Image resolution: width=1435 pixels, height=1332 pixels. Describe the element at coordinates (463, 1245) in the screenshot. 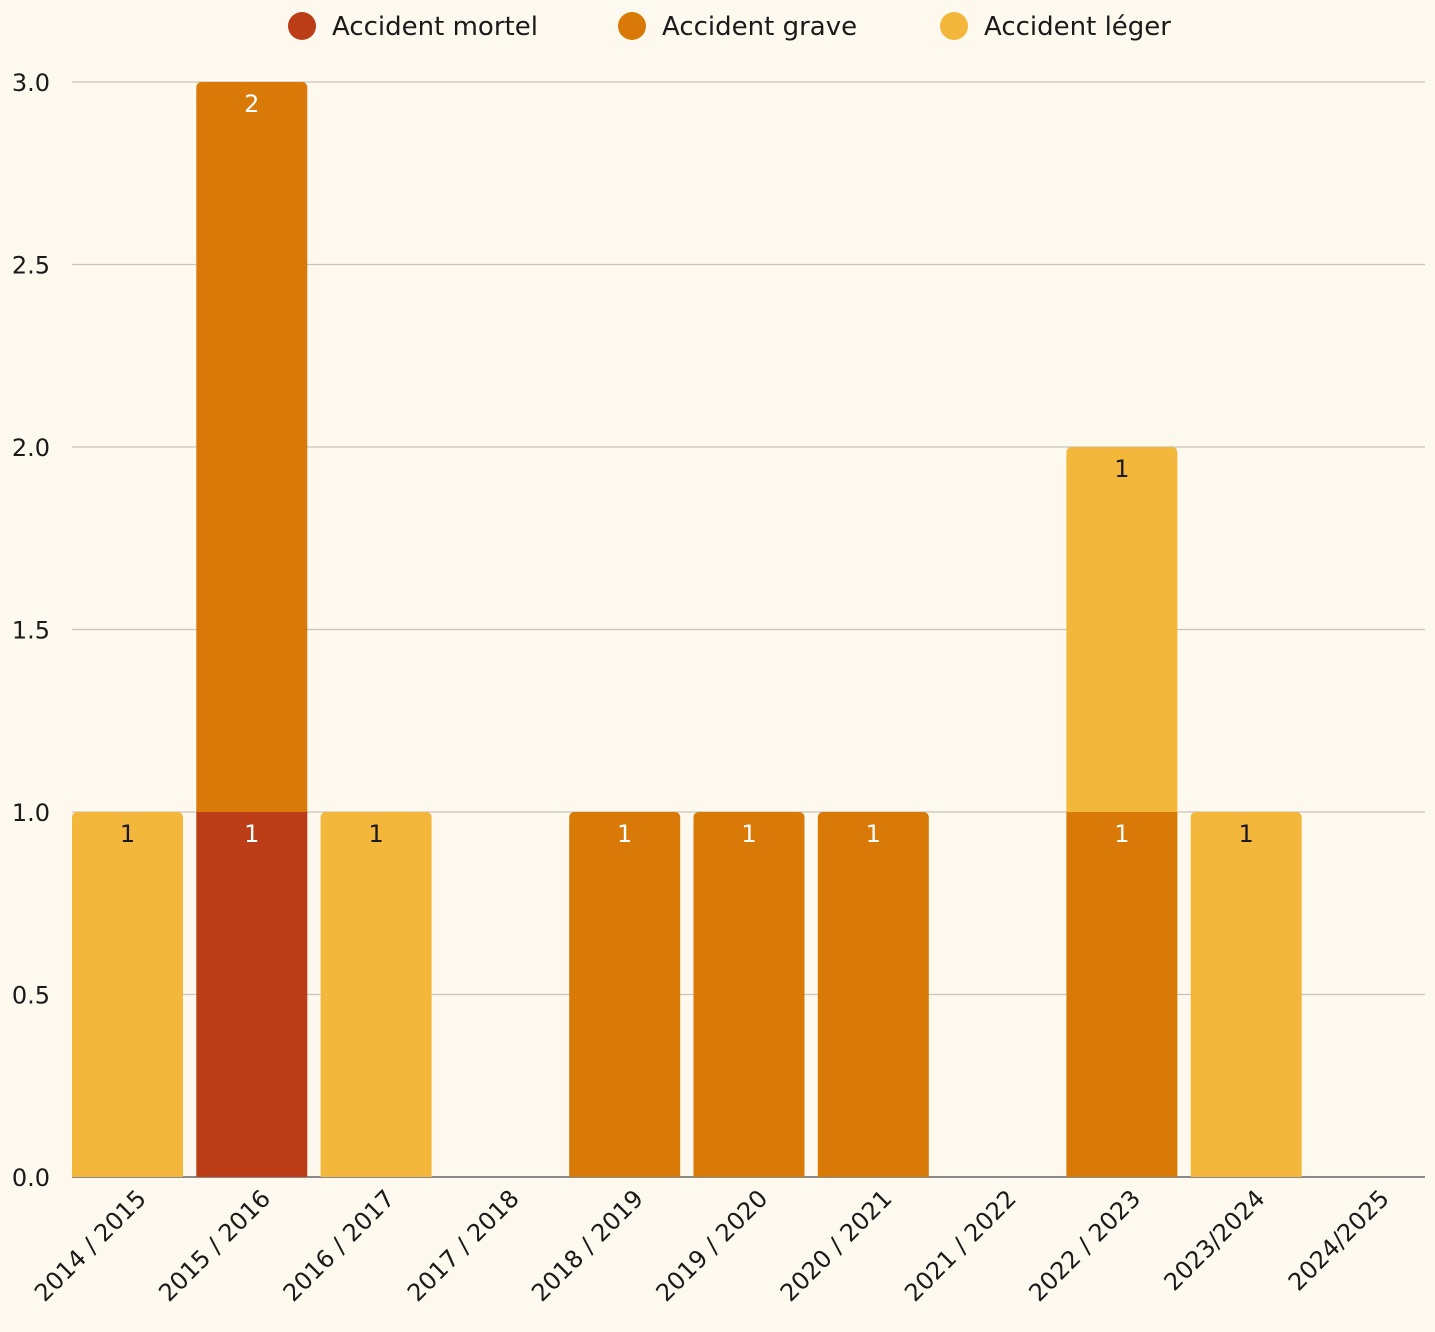

I see `x-tick-label-3: 2017 / 2018` at that location.